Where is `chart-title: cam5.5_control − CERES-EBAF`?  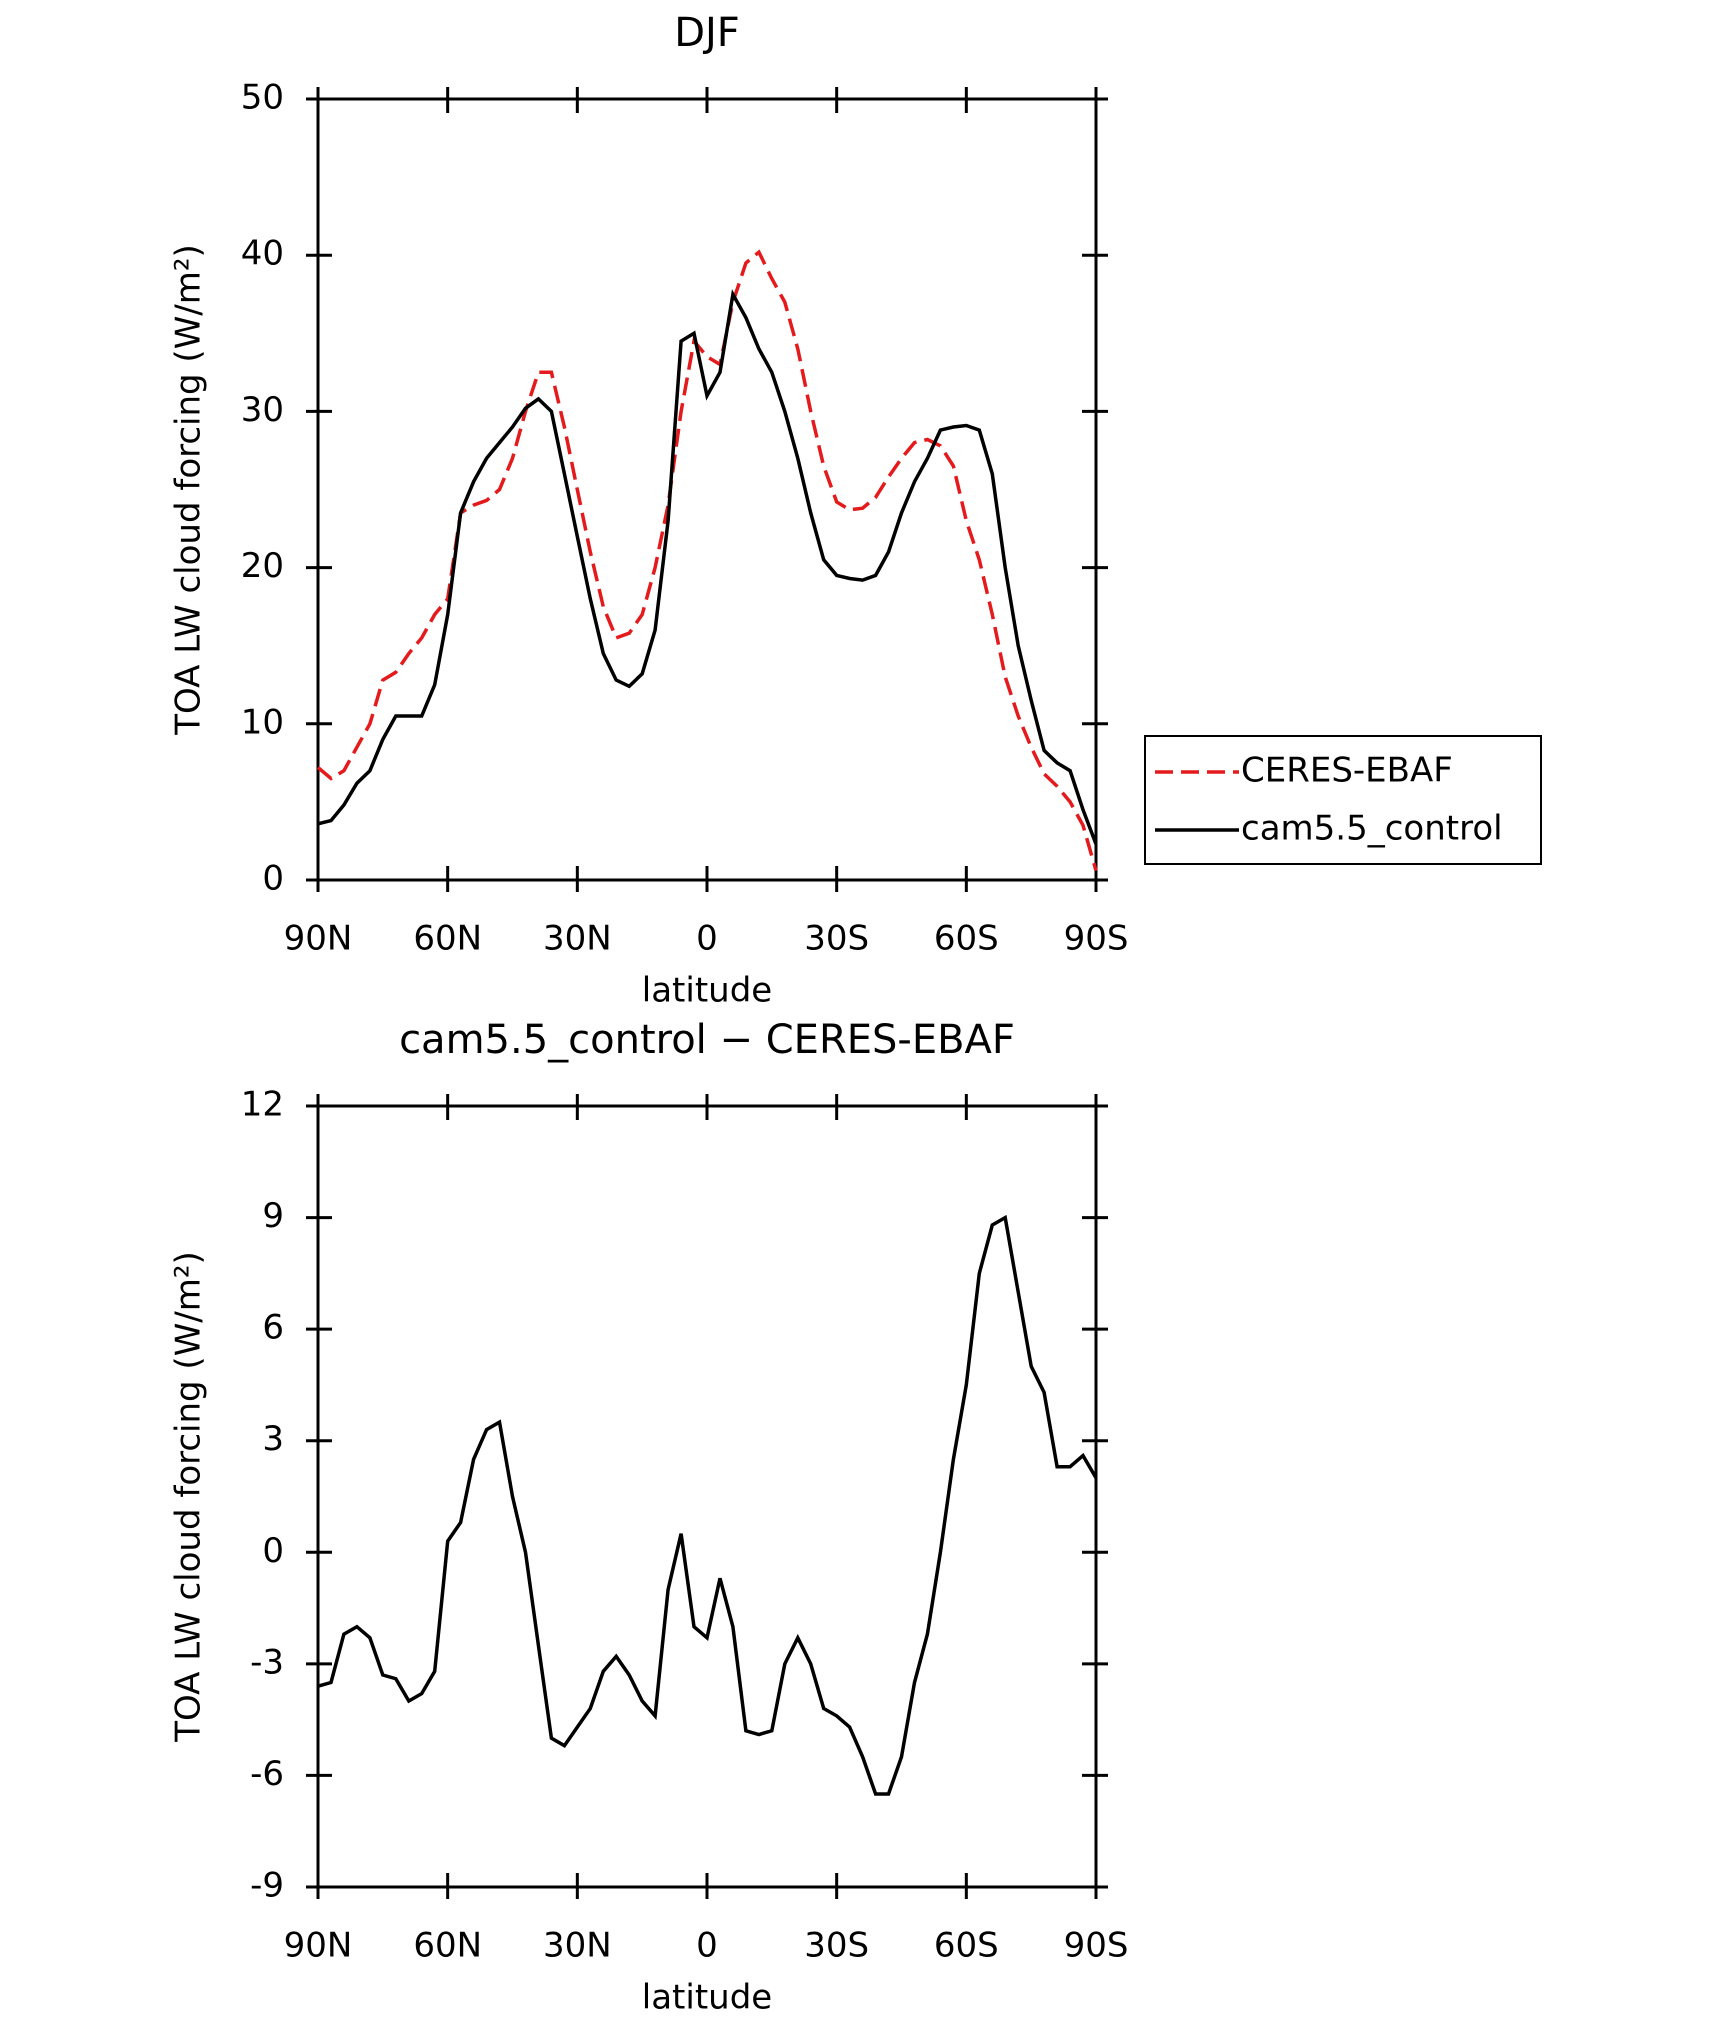
chart-title: cam5.5_control − CERES-EBAF is located at coordinates (707, 1040).